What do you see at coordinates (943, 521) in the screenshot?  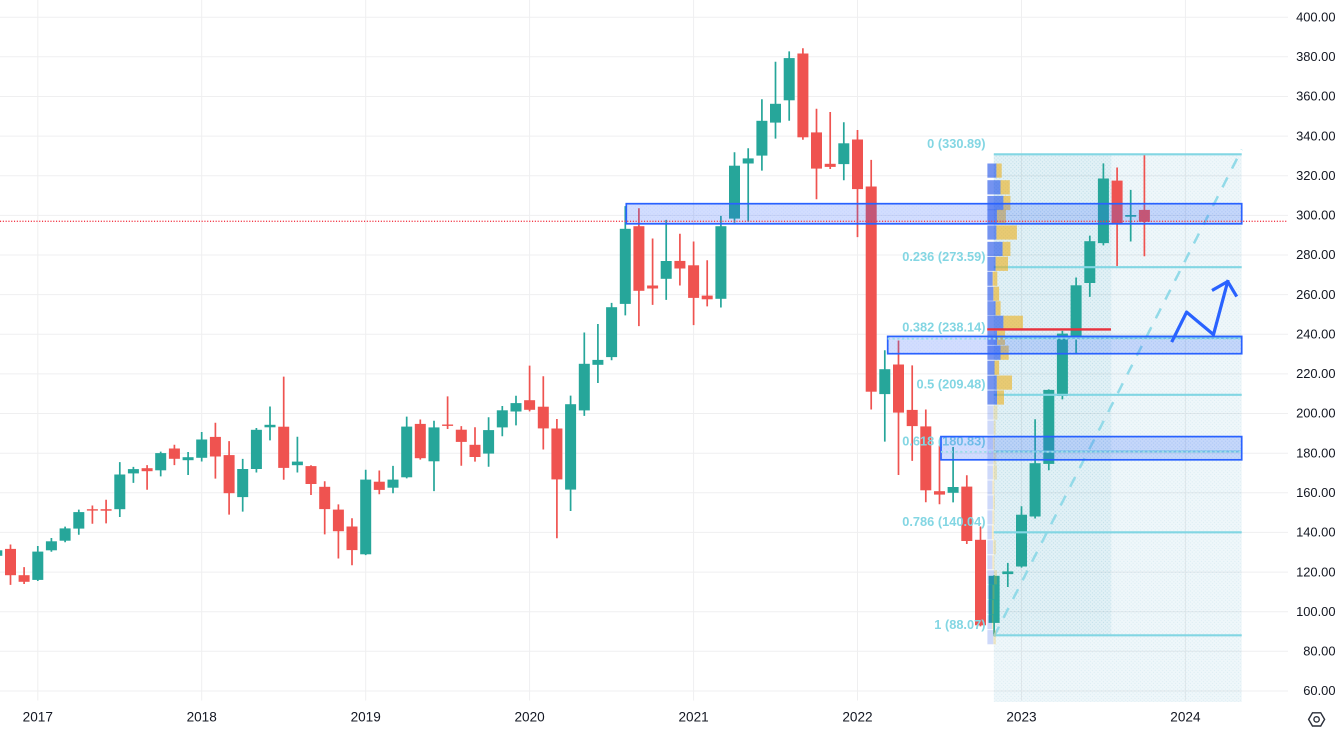 I see `svg-text: 0.786 (140.04)` at bounding box center [943, 521].